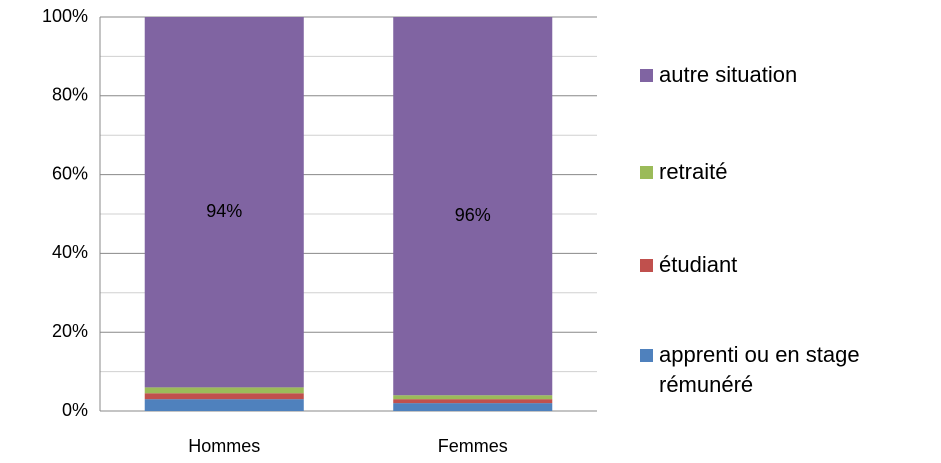  I want to click on legend-item: retraité, so click(790, 172).